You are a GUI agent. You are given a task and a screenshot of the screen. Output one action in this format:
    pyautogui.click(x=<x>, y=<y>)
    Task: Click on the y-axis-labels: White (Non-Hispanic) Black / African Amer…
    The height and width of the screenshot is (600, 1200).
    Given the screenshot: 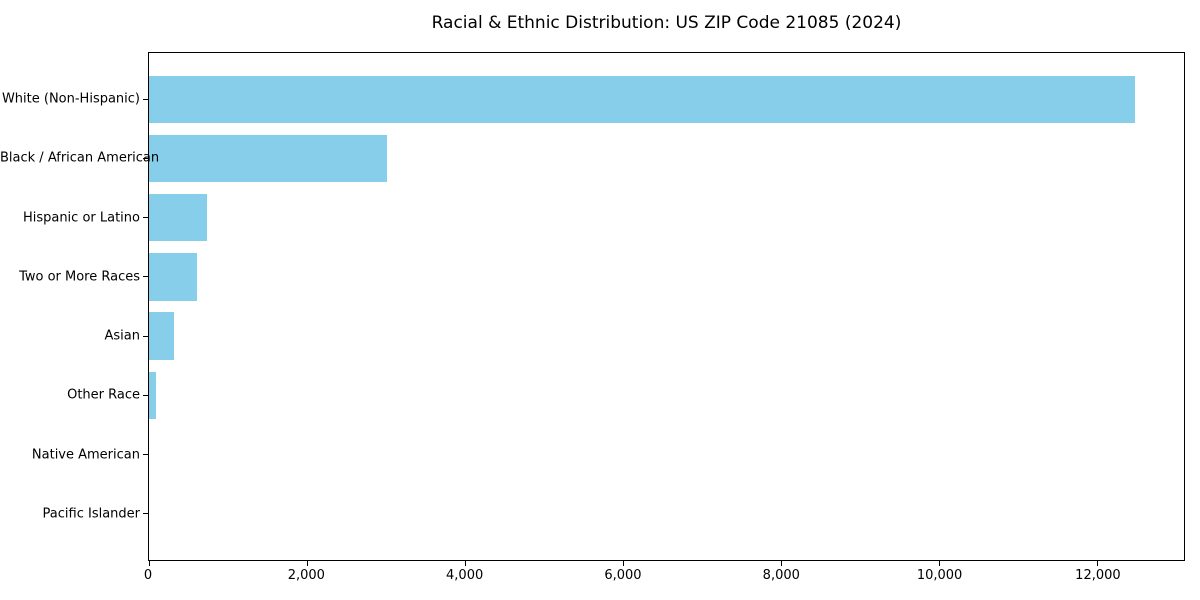 What is the action you would take?
    pyautogui.click(x=80, y=306)
    